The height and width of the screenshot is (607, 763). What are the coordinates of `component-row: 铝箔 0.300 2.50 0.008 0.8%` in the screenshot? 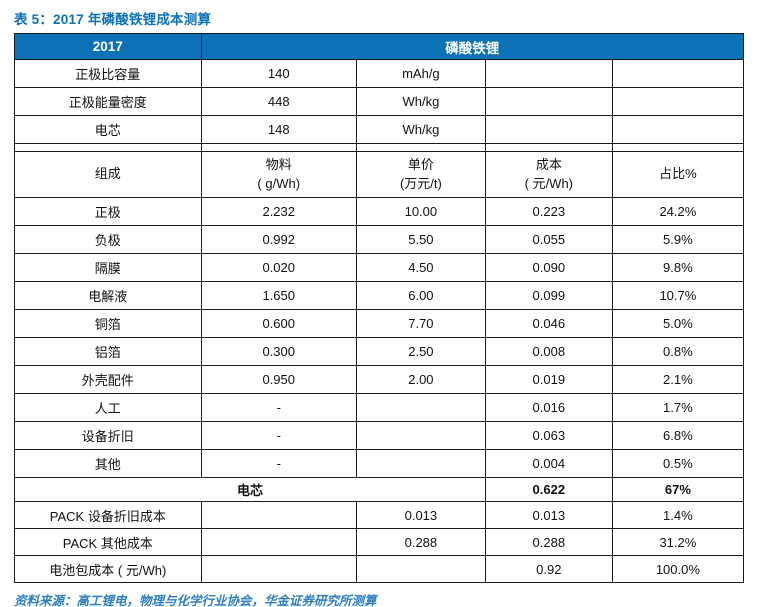 It's located at (379, 351).